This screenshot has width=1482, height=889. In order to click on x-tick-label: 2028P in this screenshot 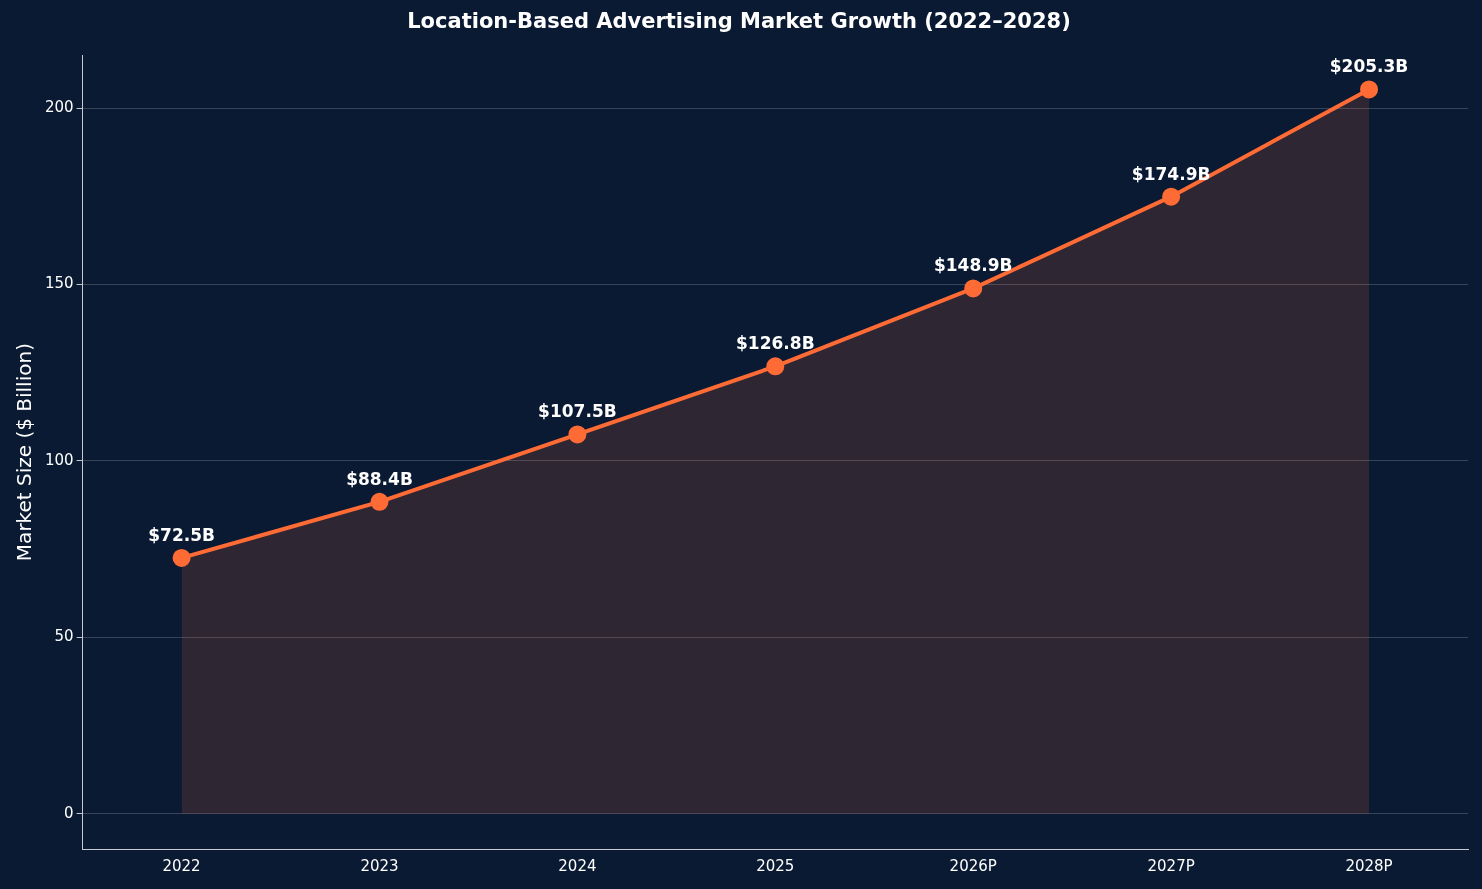, I will do `click(1369, 865)`.